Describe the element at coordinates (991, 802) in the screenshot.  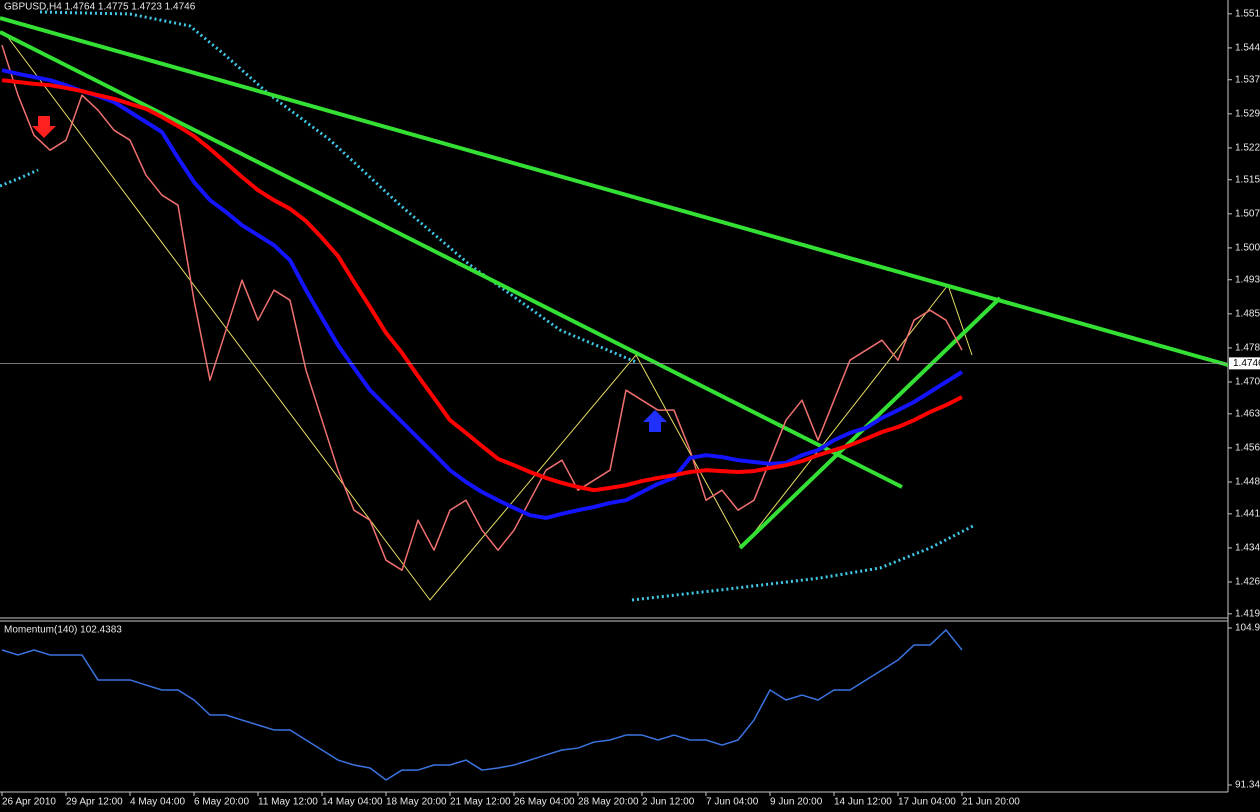
I see `x-tick-label: 21 Jun 20:00` at that location.